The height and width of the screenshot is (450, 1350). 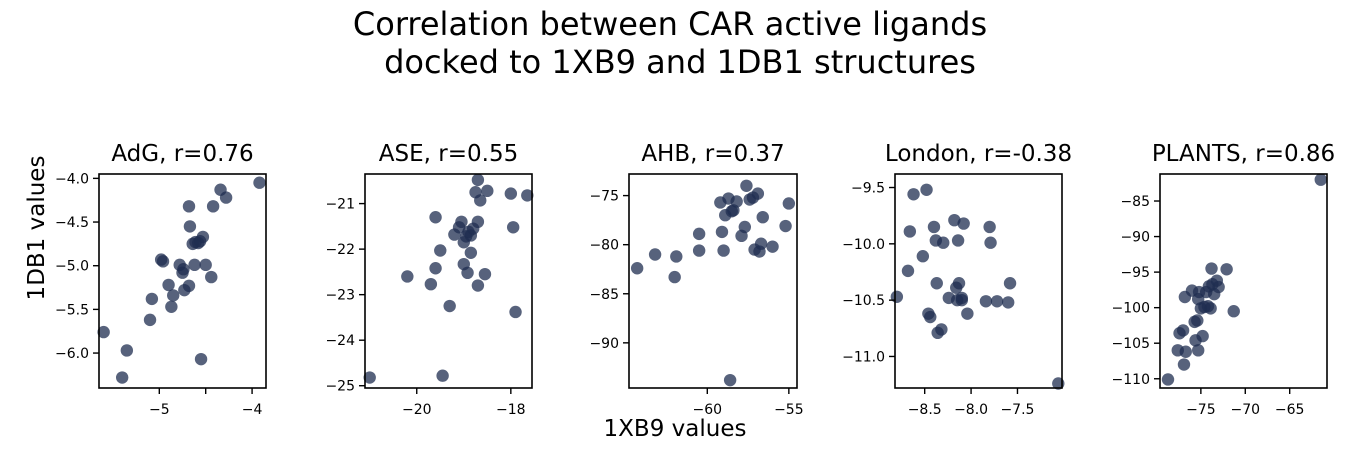 What do you see at coordinates (1131, 380) in the screenshot?
I see `y-tick-label: −110` at bounding box center [1131, 380].